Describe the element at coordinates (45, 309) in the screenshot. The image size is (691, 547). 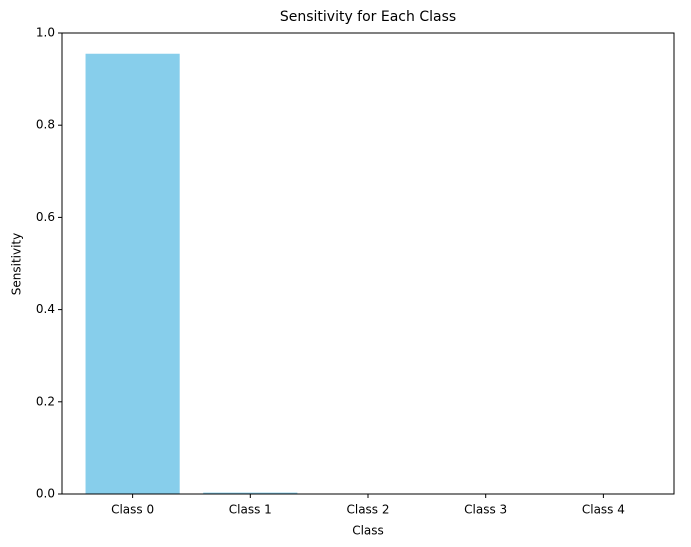
I see `y-tick-label: 0.4` at that location.